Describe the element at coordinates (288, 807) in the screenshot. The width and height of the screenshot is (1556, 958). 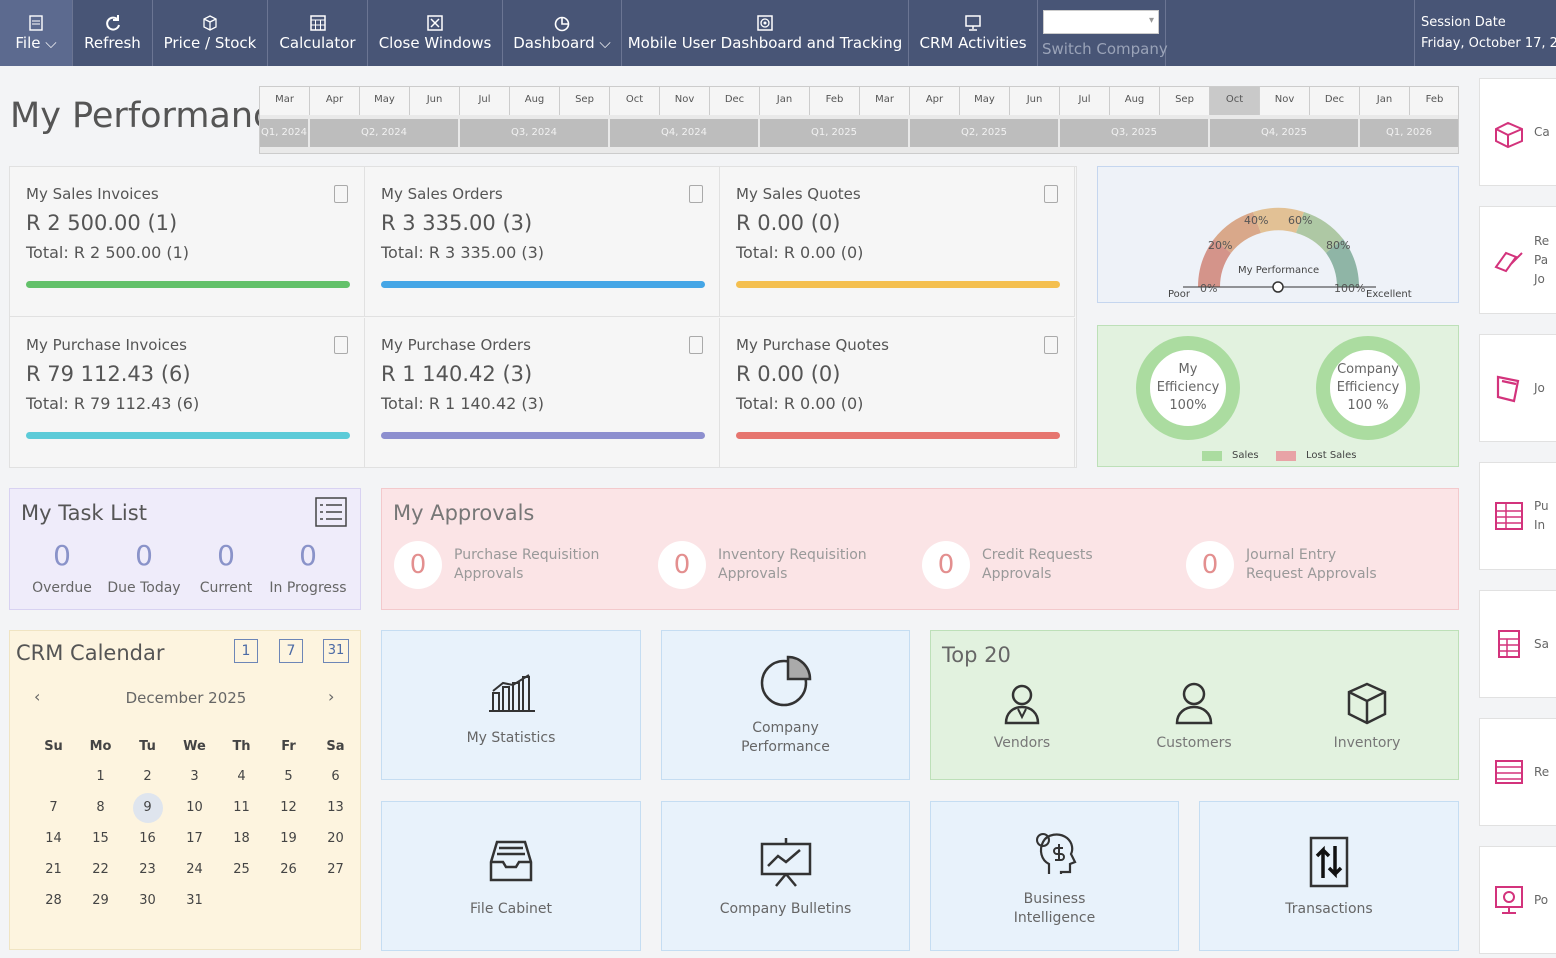
I see `calendar-day: 12` at that location.